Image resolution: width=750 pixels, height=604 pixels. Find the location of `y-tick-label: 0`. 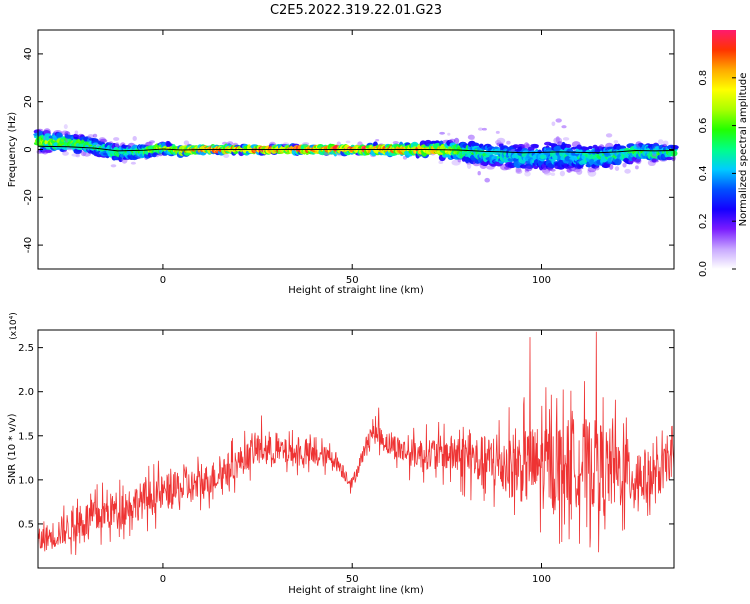

y-tick-label: 0 is located at coordinates (28, 149).